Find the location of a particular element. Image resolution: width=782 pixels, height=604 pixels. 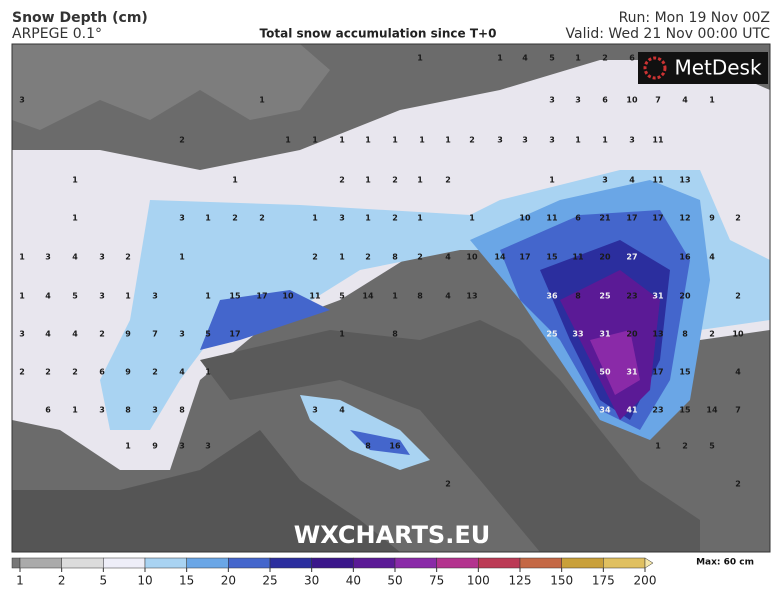

watermark: WXCHARTS.EU is located at coordinates (392, 535).